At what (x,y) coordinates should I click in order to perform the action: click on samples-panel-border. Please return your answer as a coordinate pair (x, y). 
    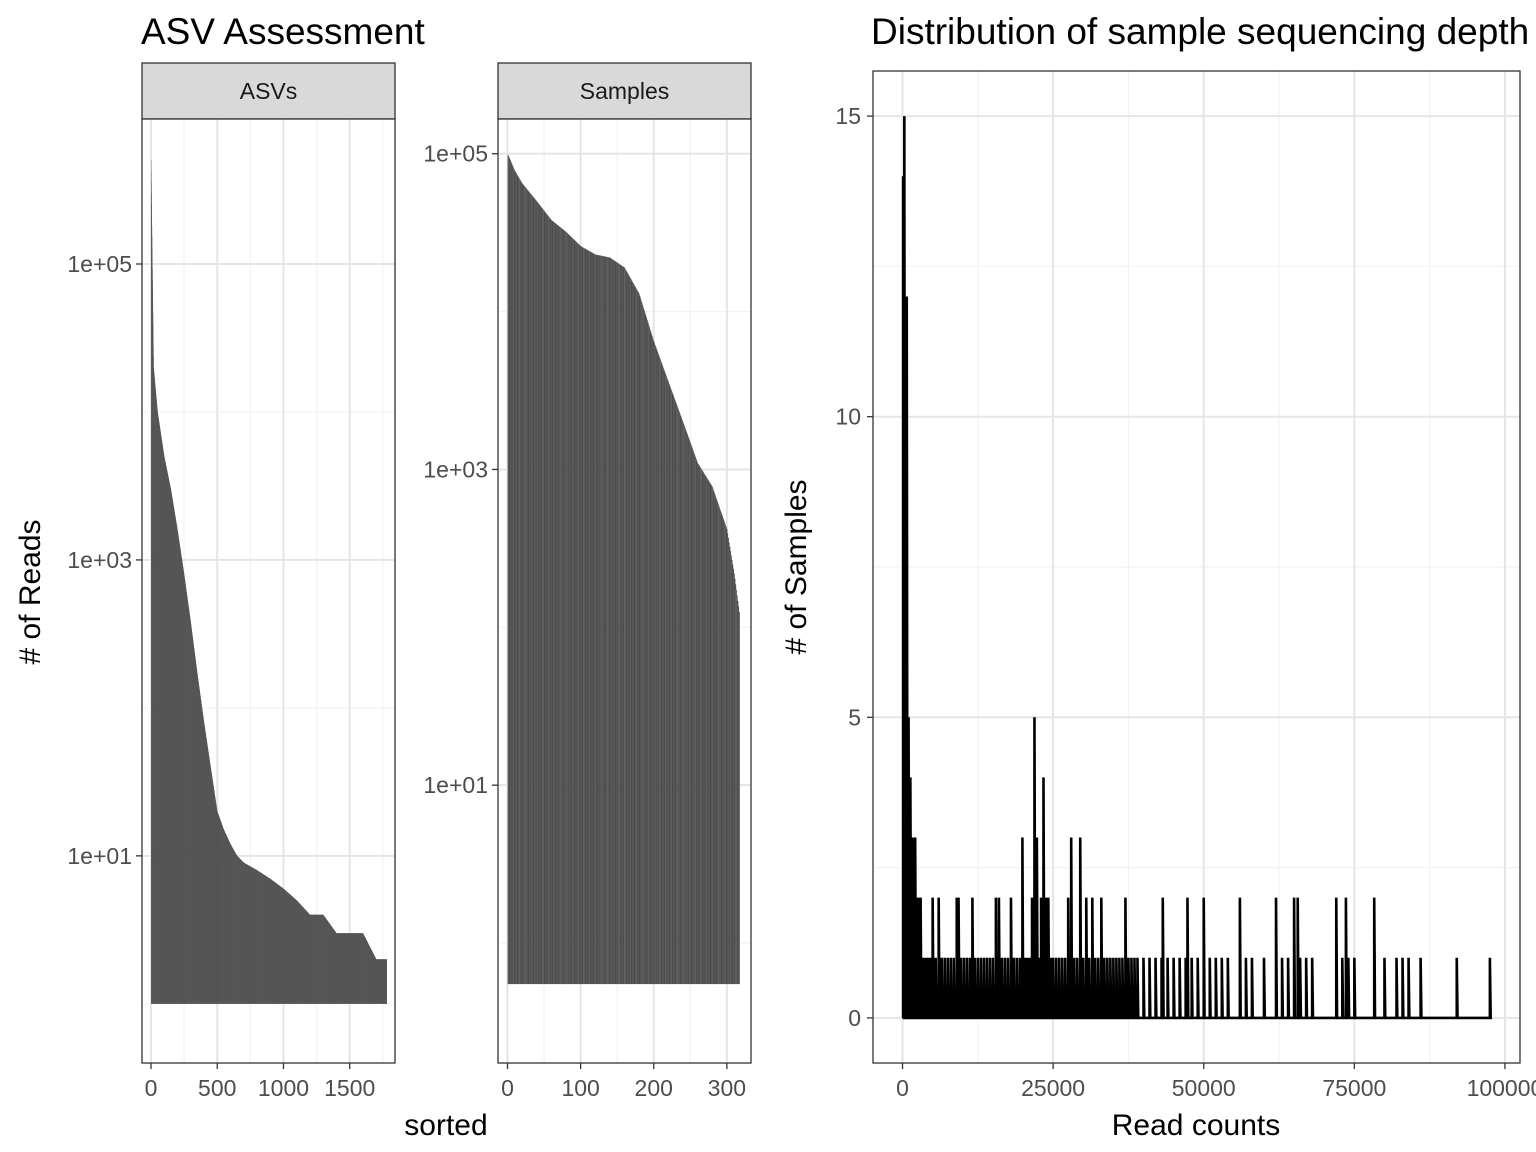
    Looking at the image, I should click on (624, 591).